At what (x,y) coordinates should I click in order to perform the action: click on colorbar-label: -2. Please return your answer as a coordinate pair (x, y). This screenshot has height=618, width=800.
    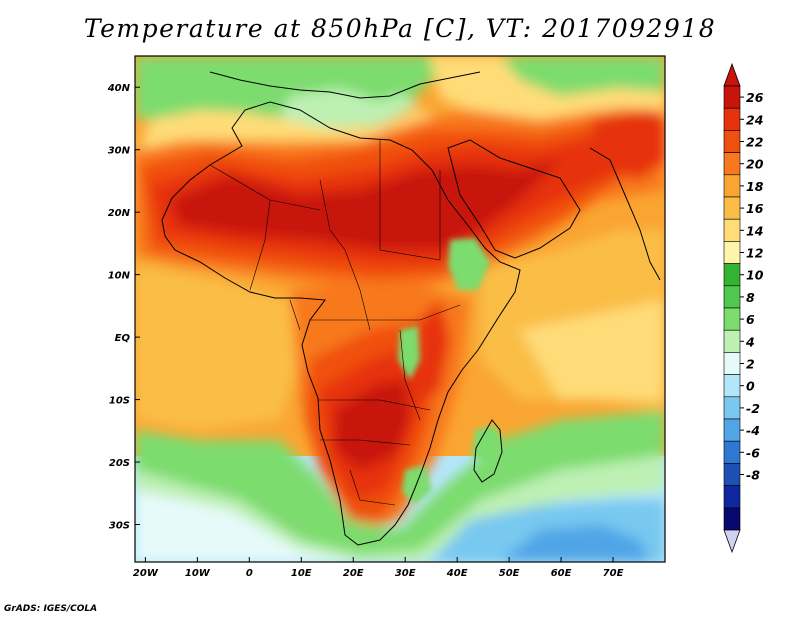
    Looking at the image, I should click on (753, 408).